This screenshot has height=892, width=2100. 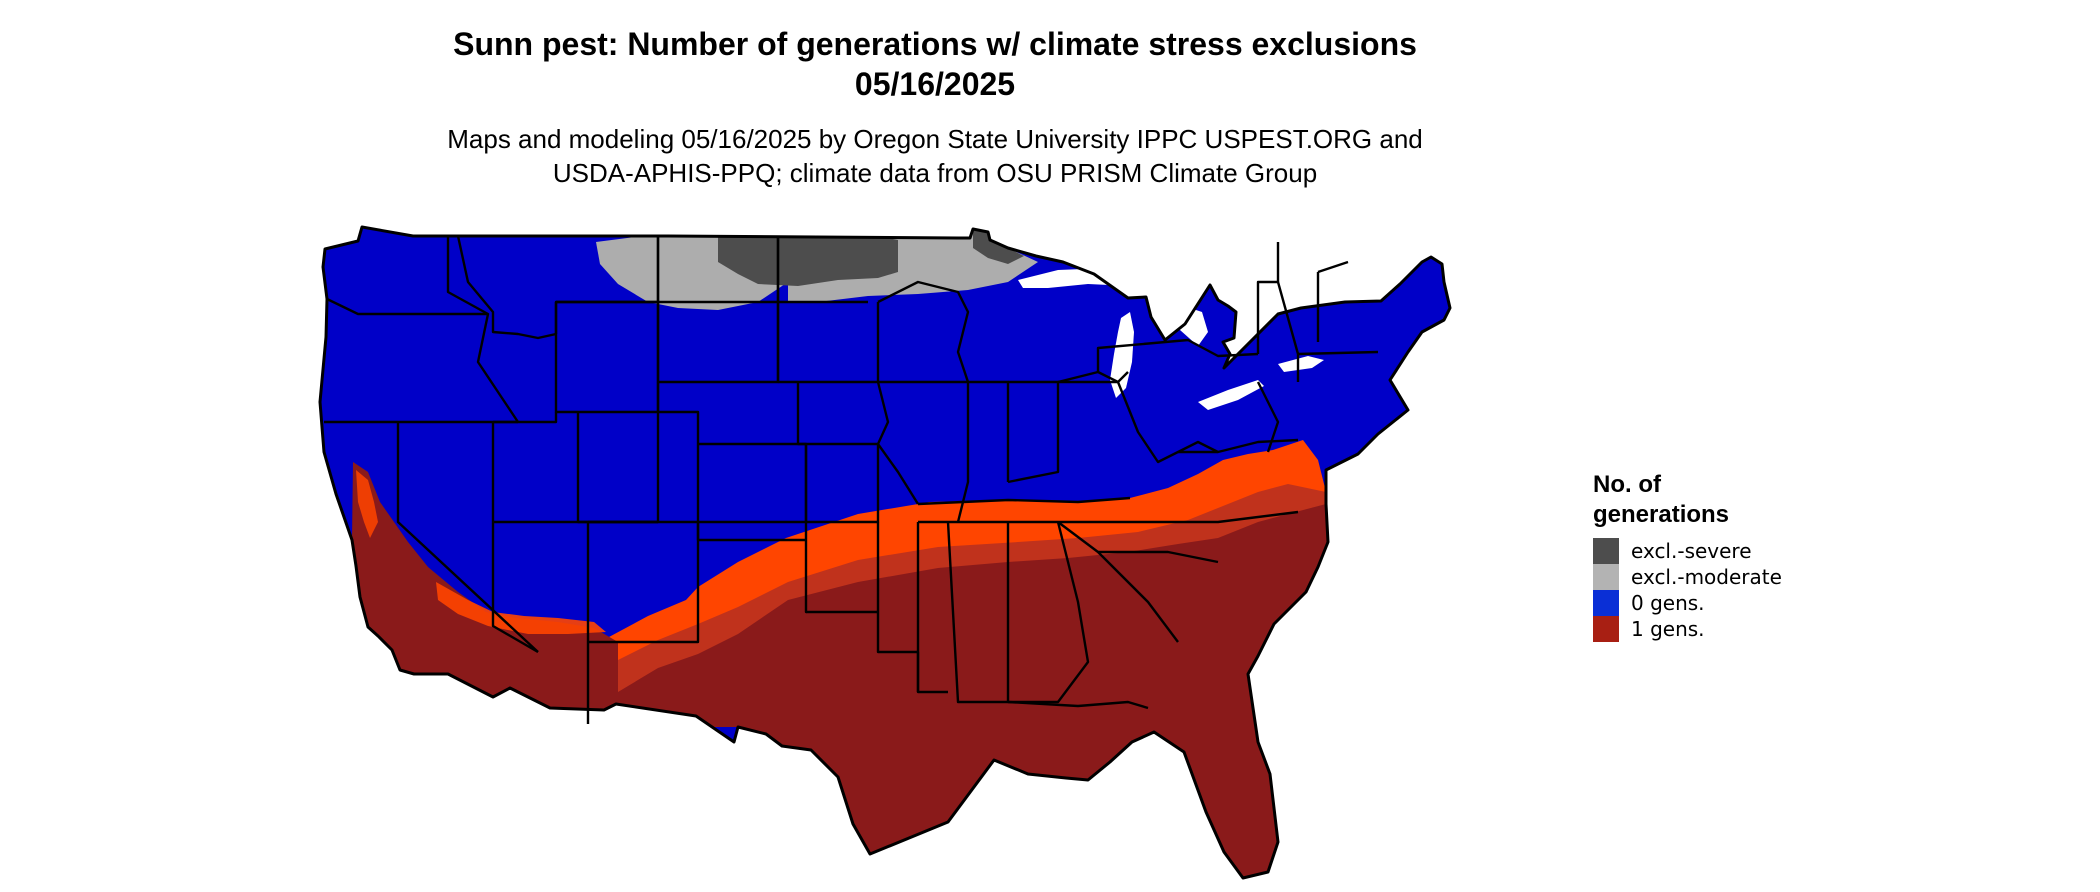 What do you see at coordinates (1268, 417) in the screenshot?
I see `border-nj-de` at bounding box center [1268, 417].